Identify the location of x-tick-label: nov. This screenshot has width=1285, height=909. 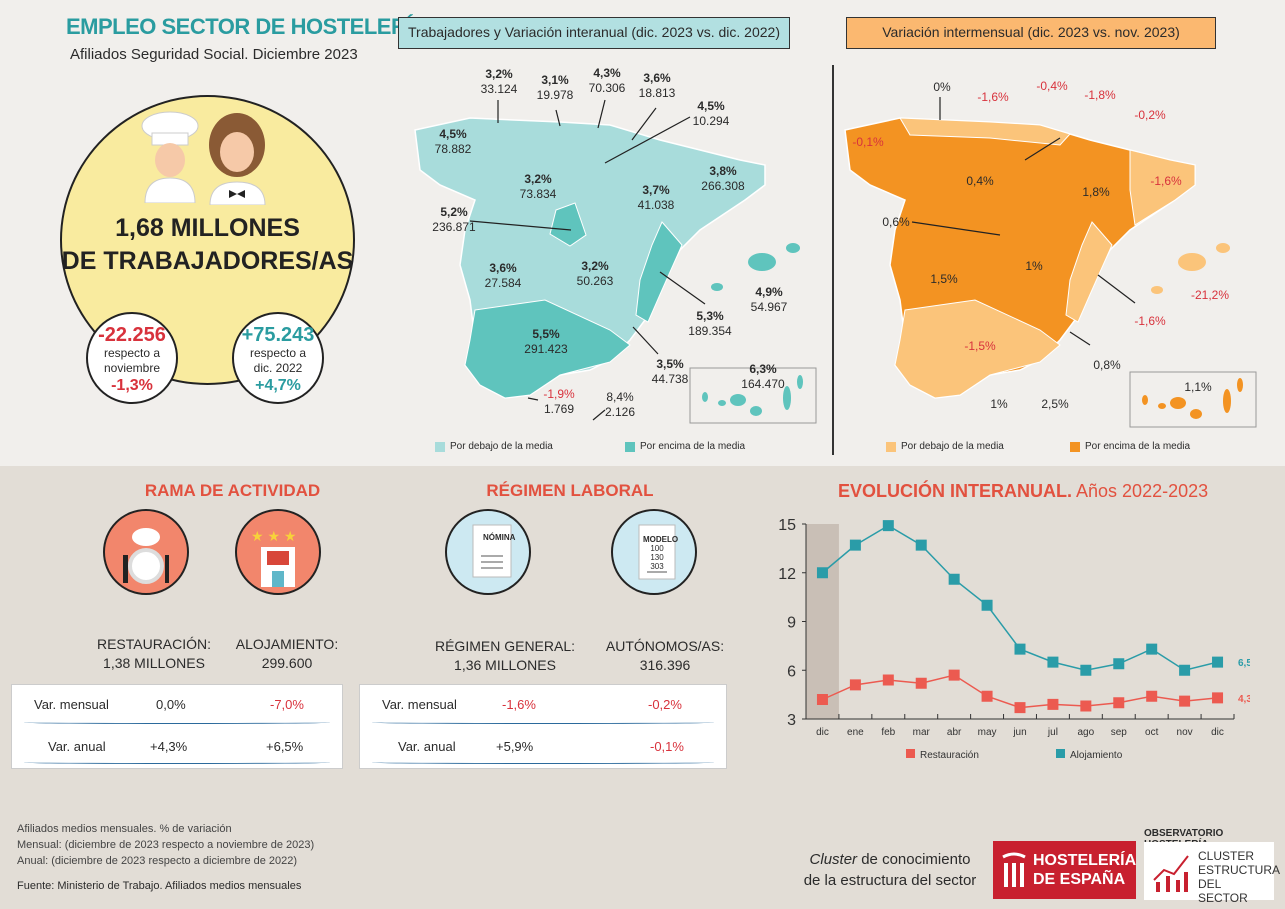
(1185, 732).